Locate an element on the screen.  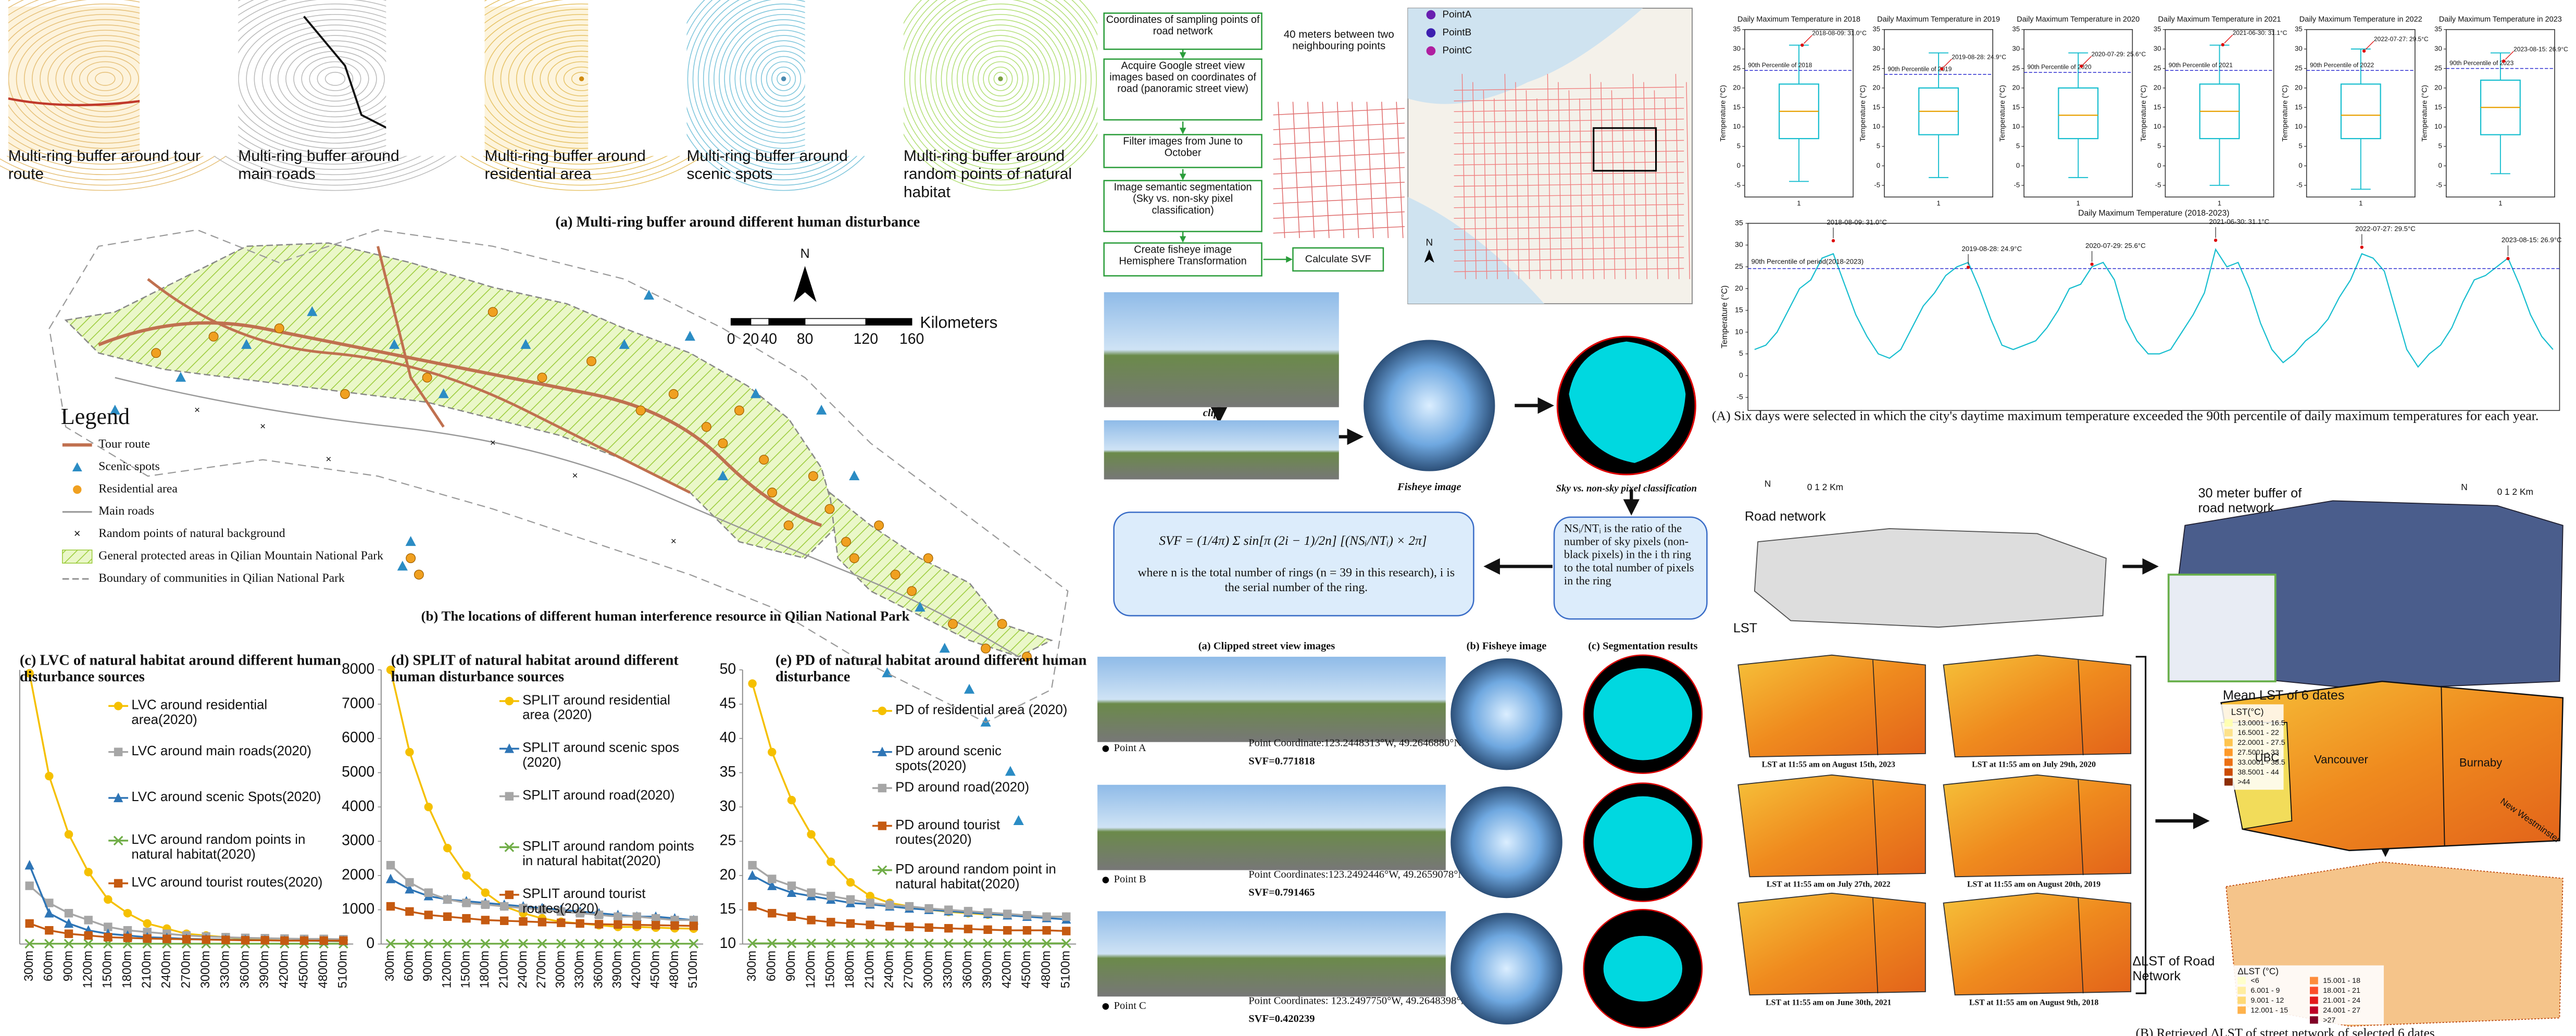
annotation-point is located at coordinates (1942, 69).